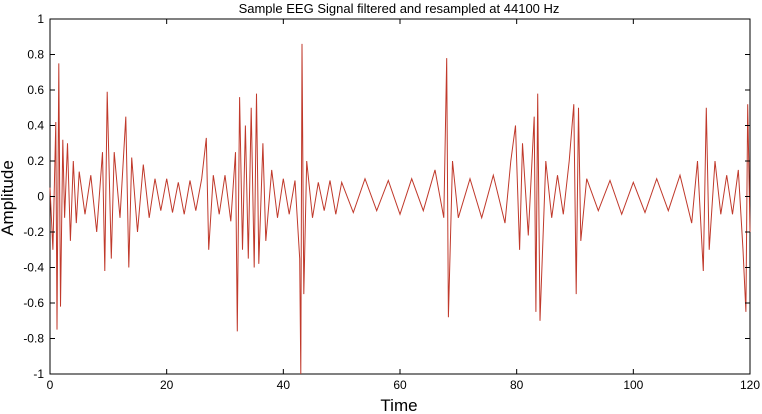 The width and height of the screenshot is (762, 414). What do you see at coordinates (398, 405) in the screenshot?
I see `x-axis-label: Time` at bounding box center [398, 405].